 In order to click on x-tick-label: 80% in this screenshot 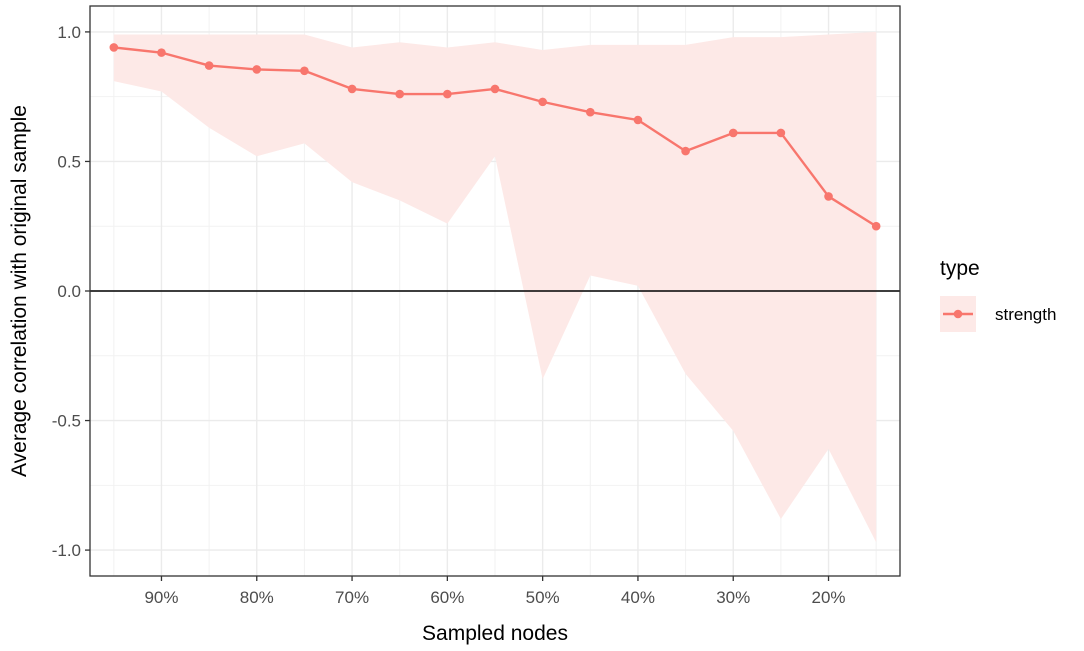, I will do `click(257, 597)`.